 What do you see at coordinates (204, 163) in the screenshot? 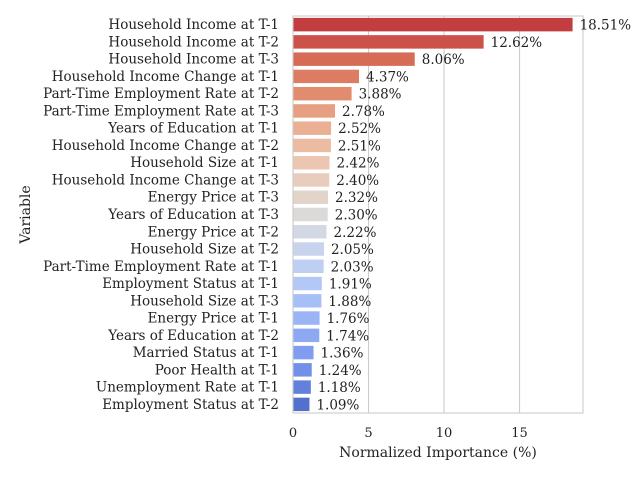
I see `category-label: Household Size at T-1` at bounding box center [204, 163].